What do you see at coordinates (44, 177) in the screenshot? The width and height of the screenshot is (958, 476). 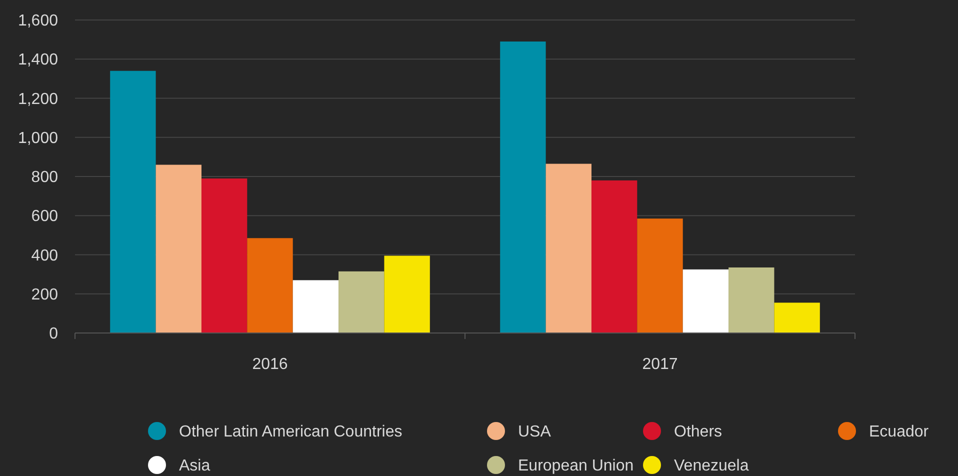 I see `y-tick-label: 800` at bounding box center [44, 177].